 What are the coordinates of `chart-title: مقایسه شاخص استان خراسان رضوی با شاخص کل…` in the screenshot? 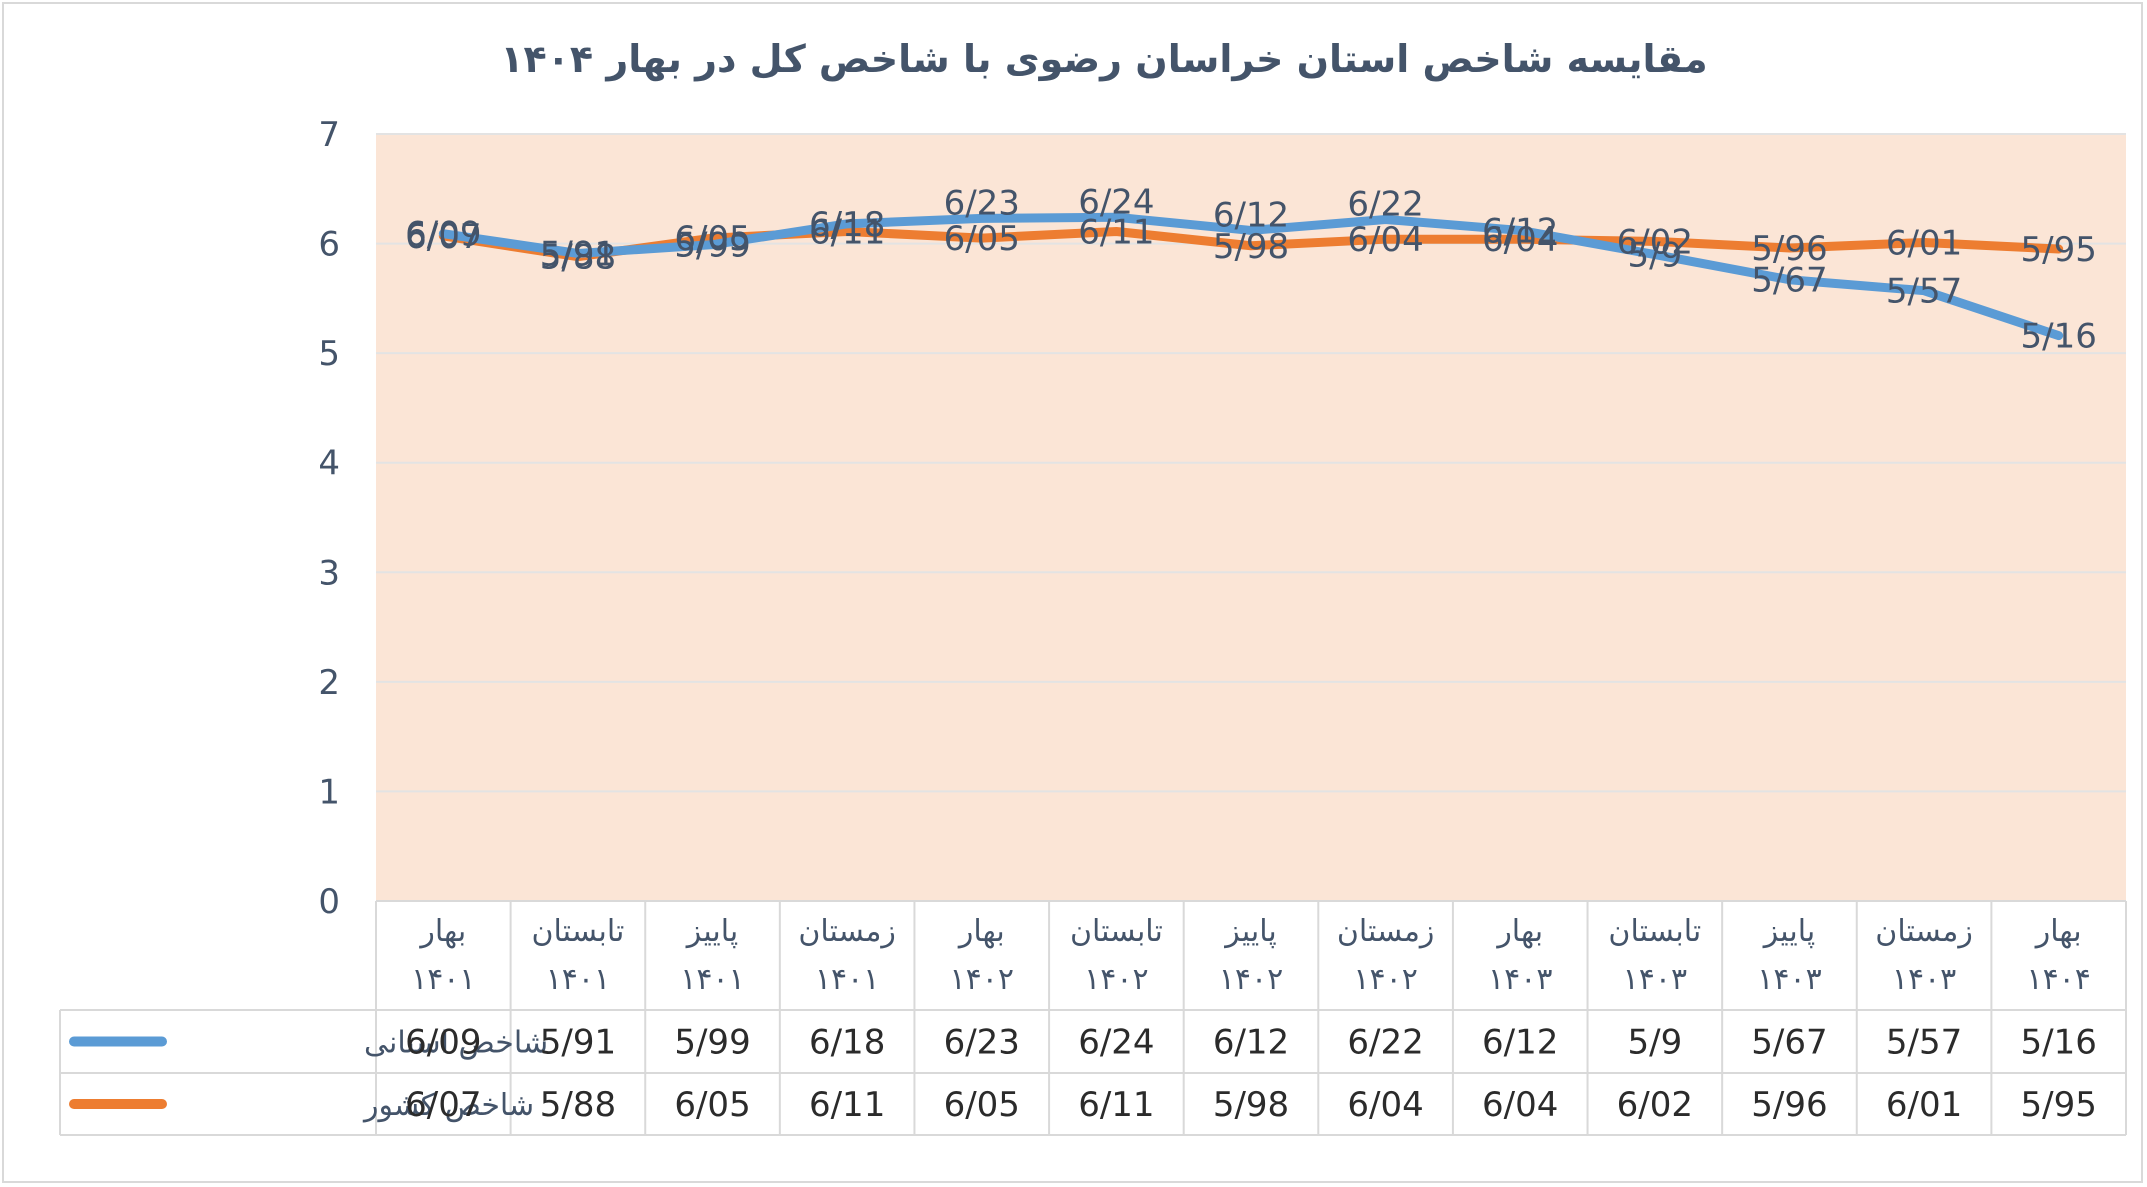 It's located at (1103, 59).